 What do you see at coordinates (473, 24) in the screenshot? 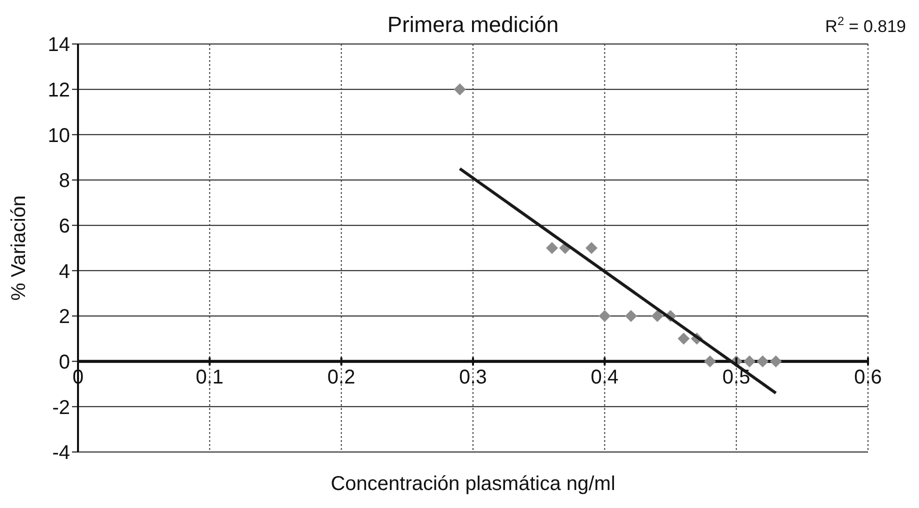
I see `chart-title: Primera medición` at bounding box center [473, 24].